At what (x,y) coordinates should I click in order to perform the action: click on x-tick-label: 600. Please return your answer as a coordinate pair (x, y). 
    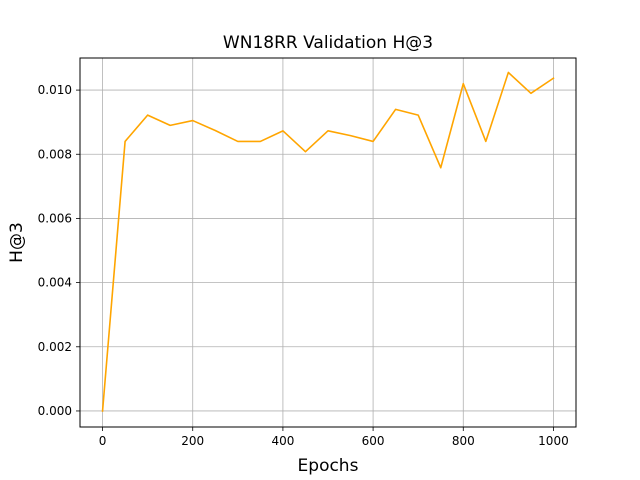
    Looking at the image, I should click on (373, 441).